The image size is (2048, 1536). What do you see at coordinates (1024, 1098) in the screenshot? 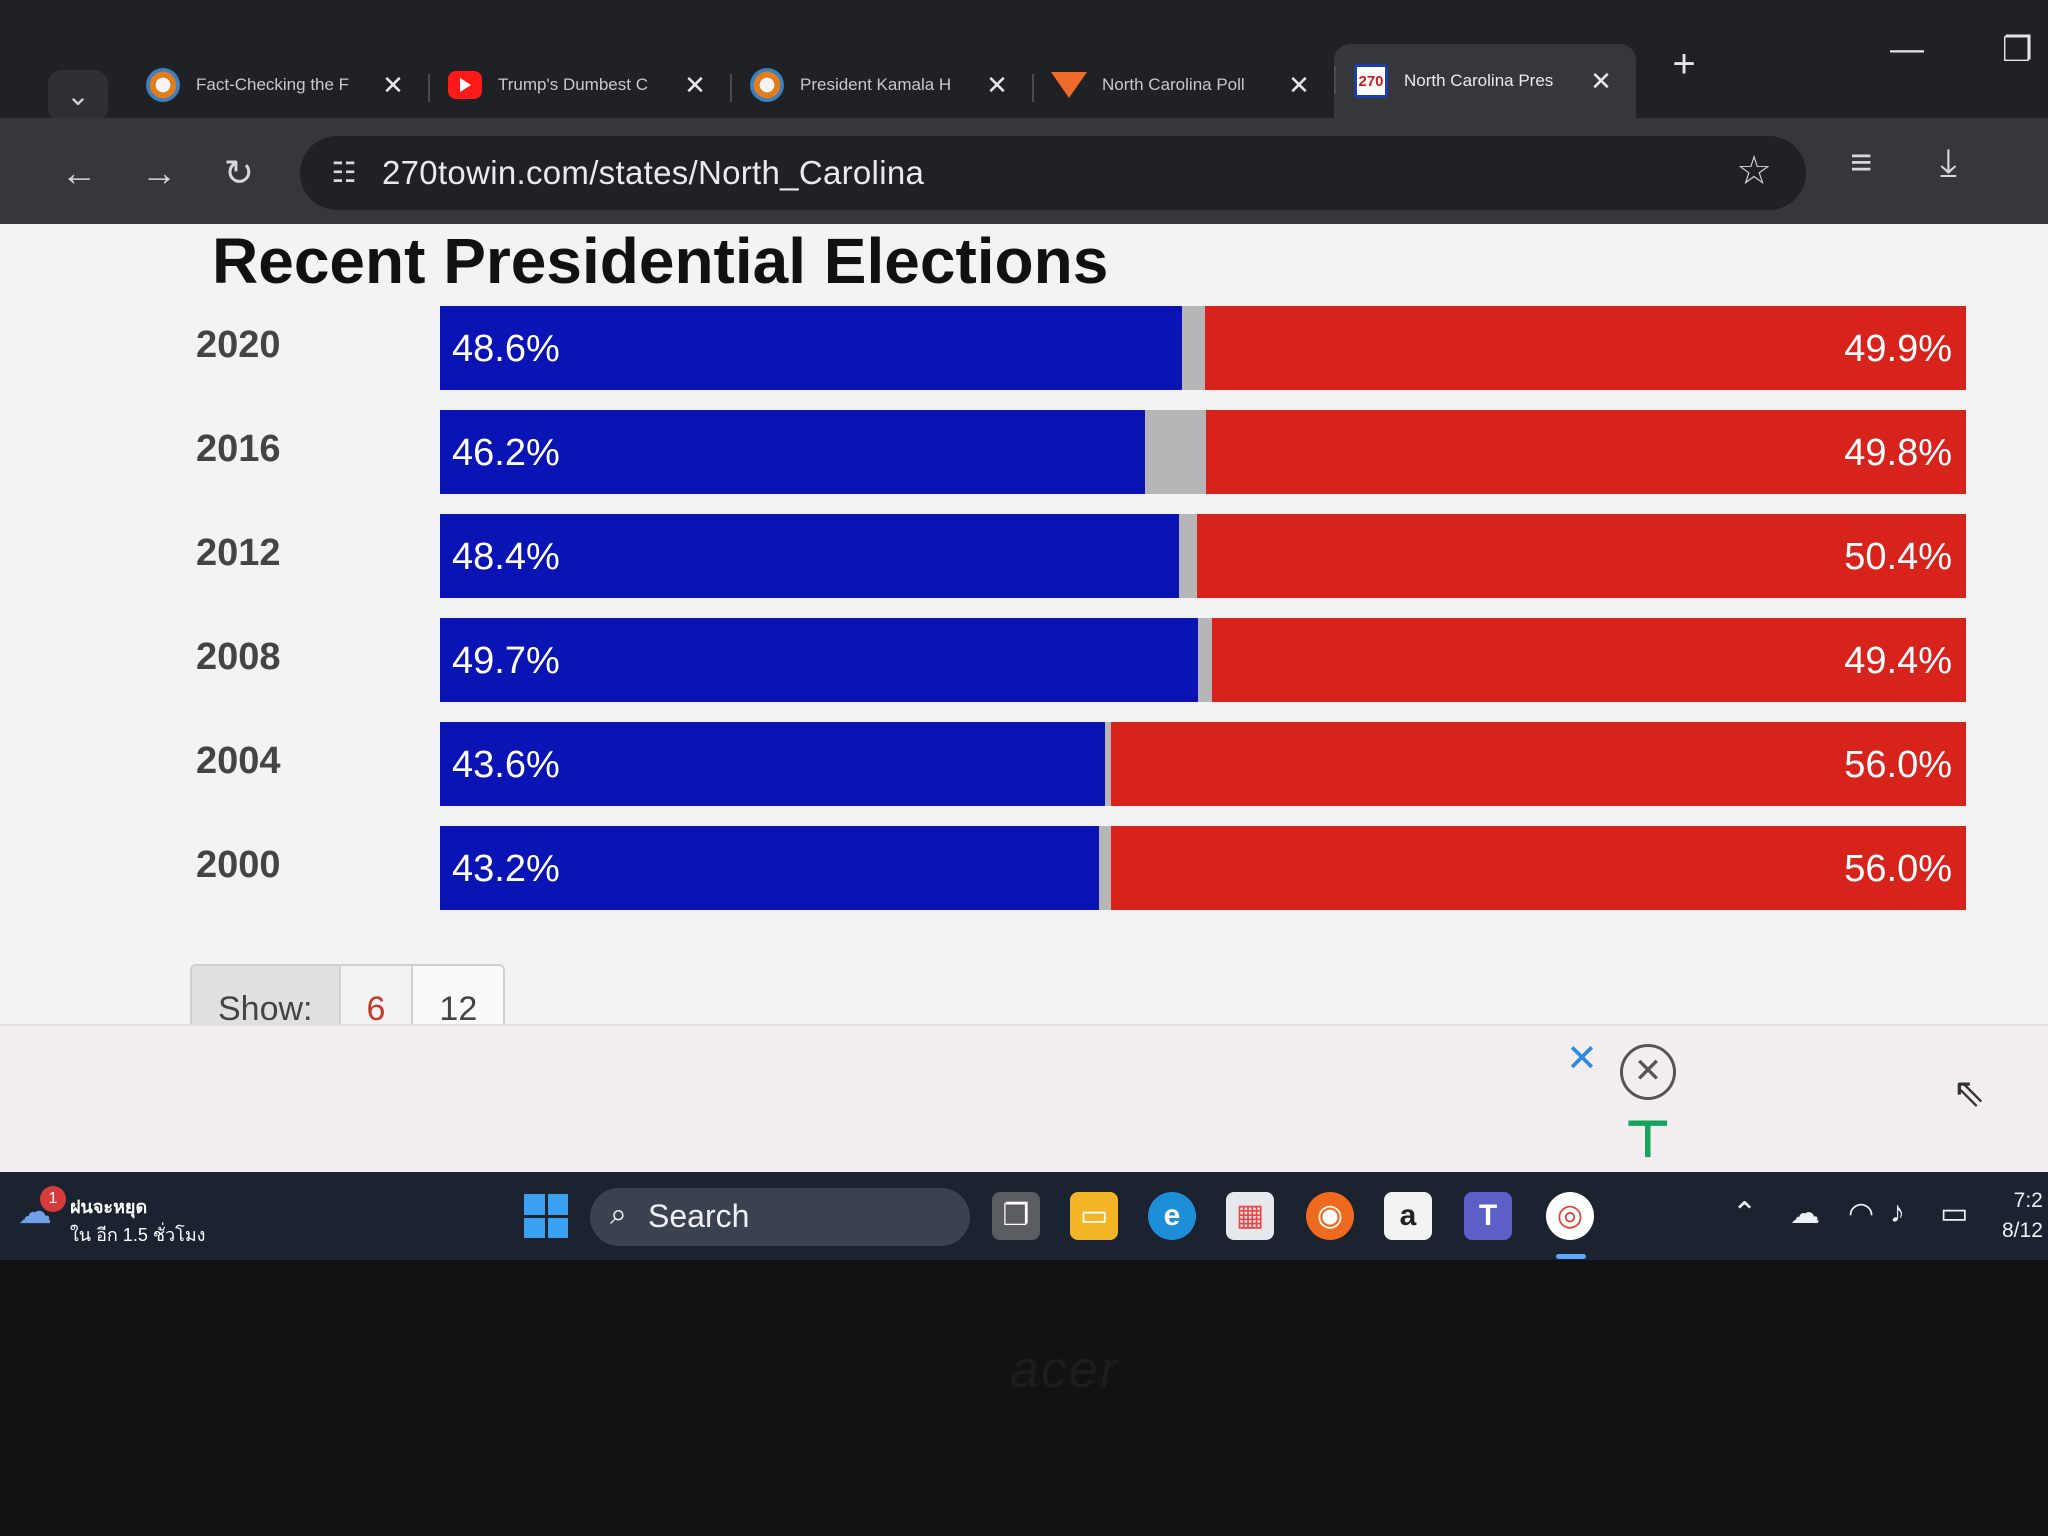
I see `ad-banner: ✕ ✕ ⊤ ⇖` at bounding box center [1024, 1098].